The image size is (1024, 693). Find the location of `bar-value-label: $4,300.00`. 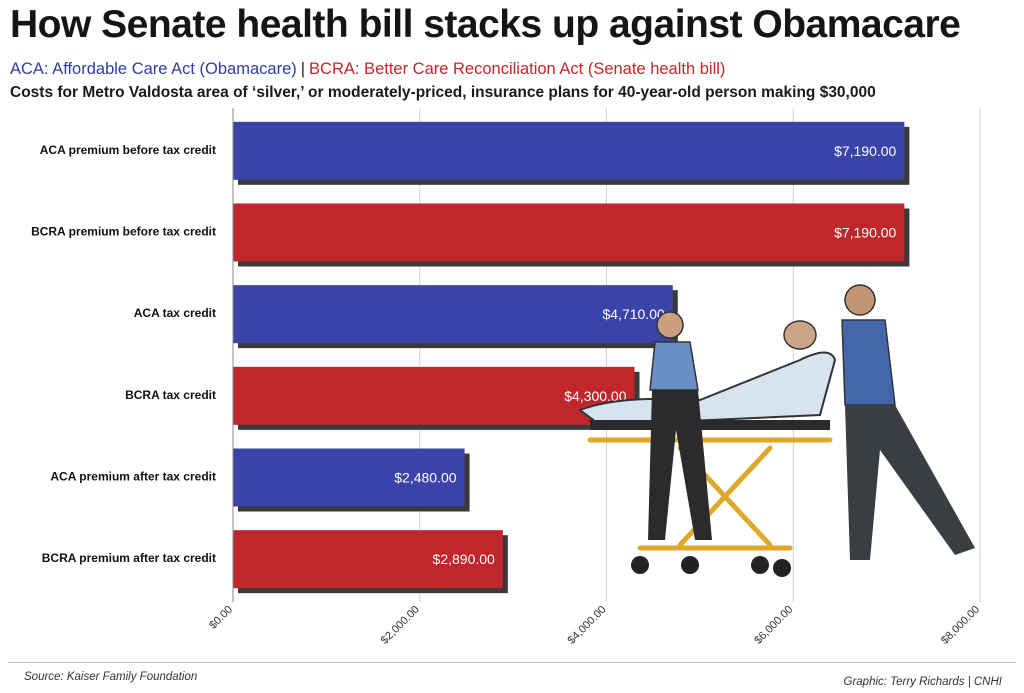

bar-value-label: $4,300.00 is located at coordinates (595, 396).